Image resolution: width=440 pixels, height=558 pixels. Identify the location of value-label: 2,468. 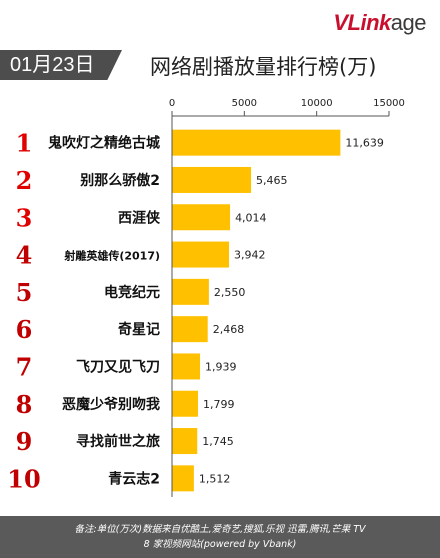
(229, 329).